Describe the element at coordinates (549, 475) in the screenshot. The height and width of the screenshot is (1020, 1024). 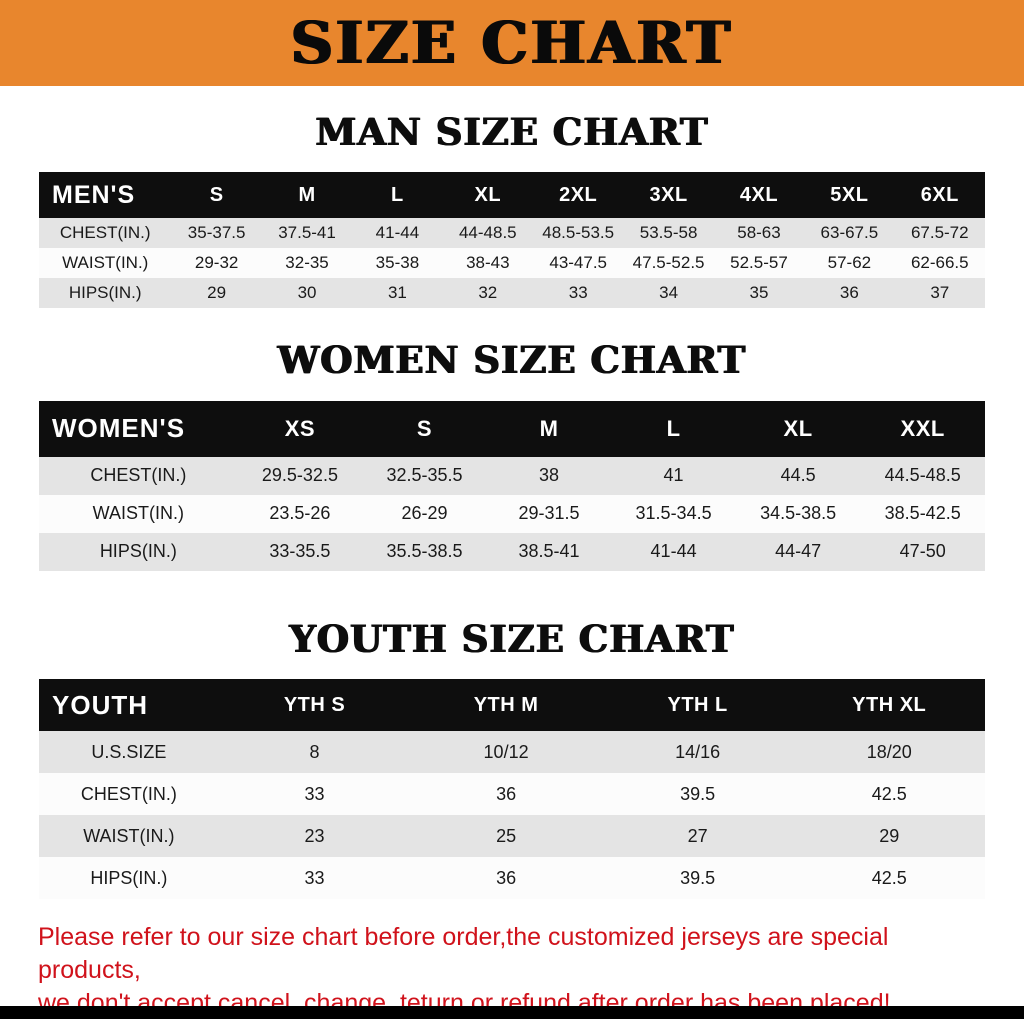
I see `size-value-cell: 38` at that location.